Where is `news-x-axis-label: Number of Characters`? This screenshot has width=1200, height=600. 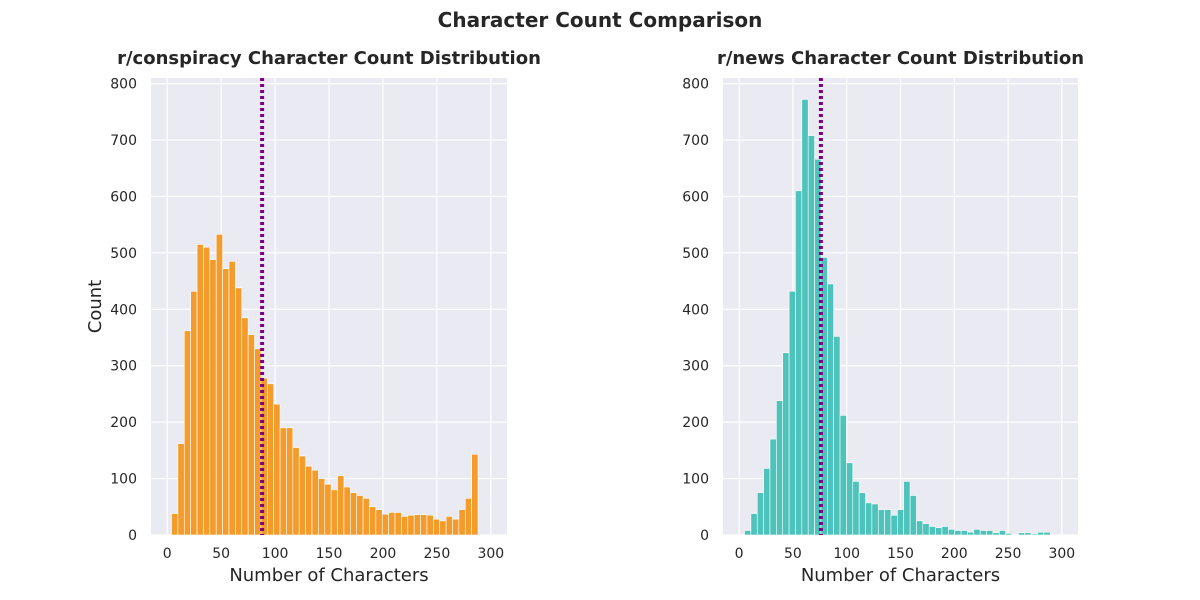 news-x-axis-label: Number of Characters is located at coordinates (900, 575).